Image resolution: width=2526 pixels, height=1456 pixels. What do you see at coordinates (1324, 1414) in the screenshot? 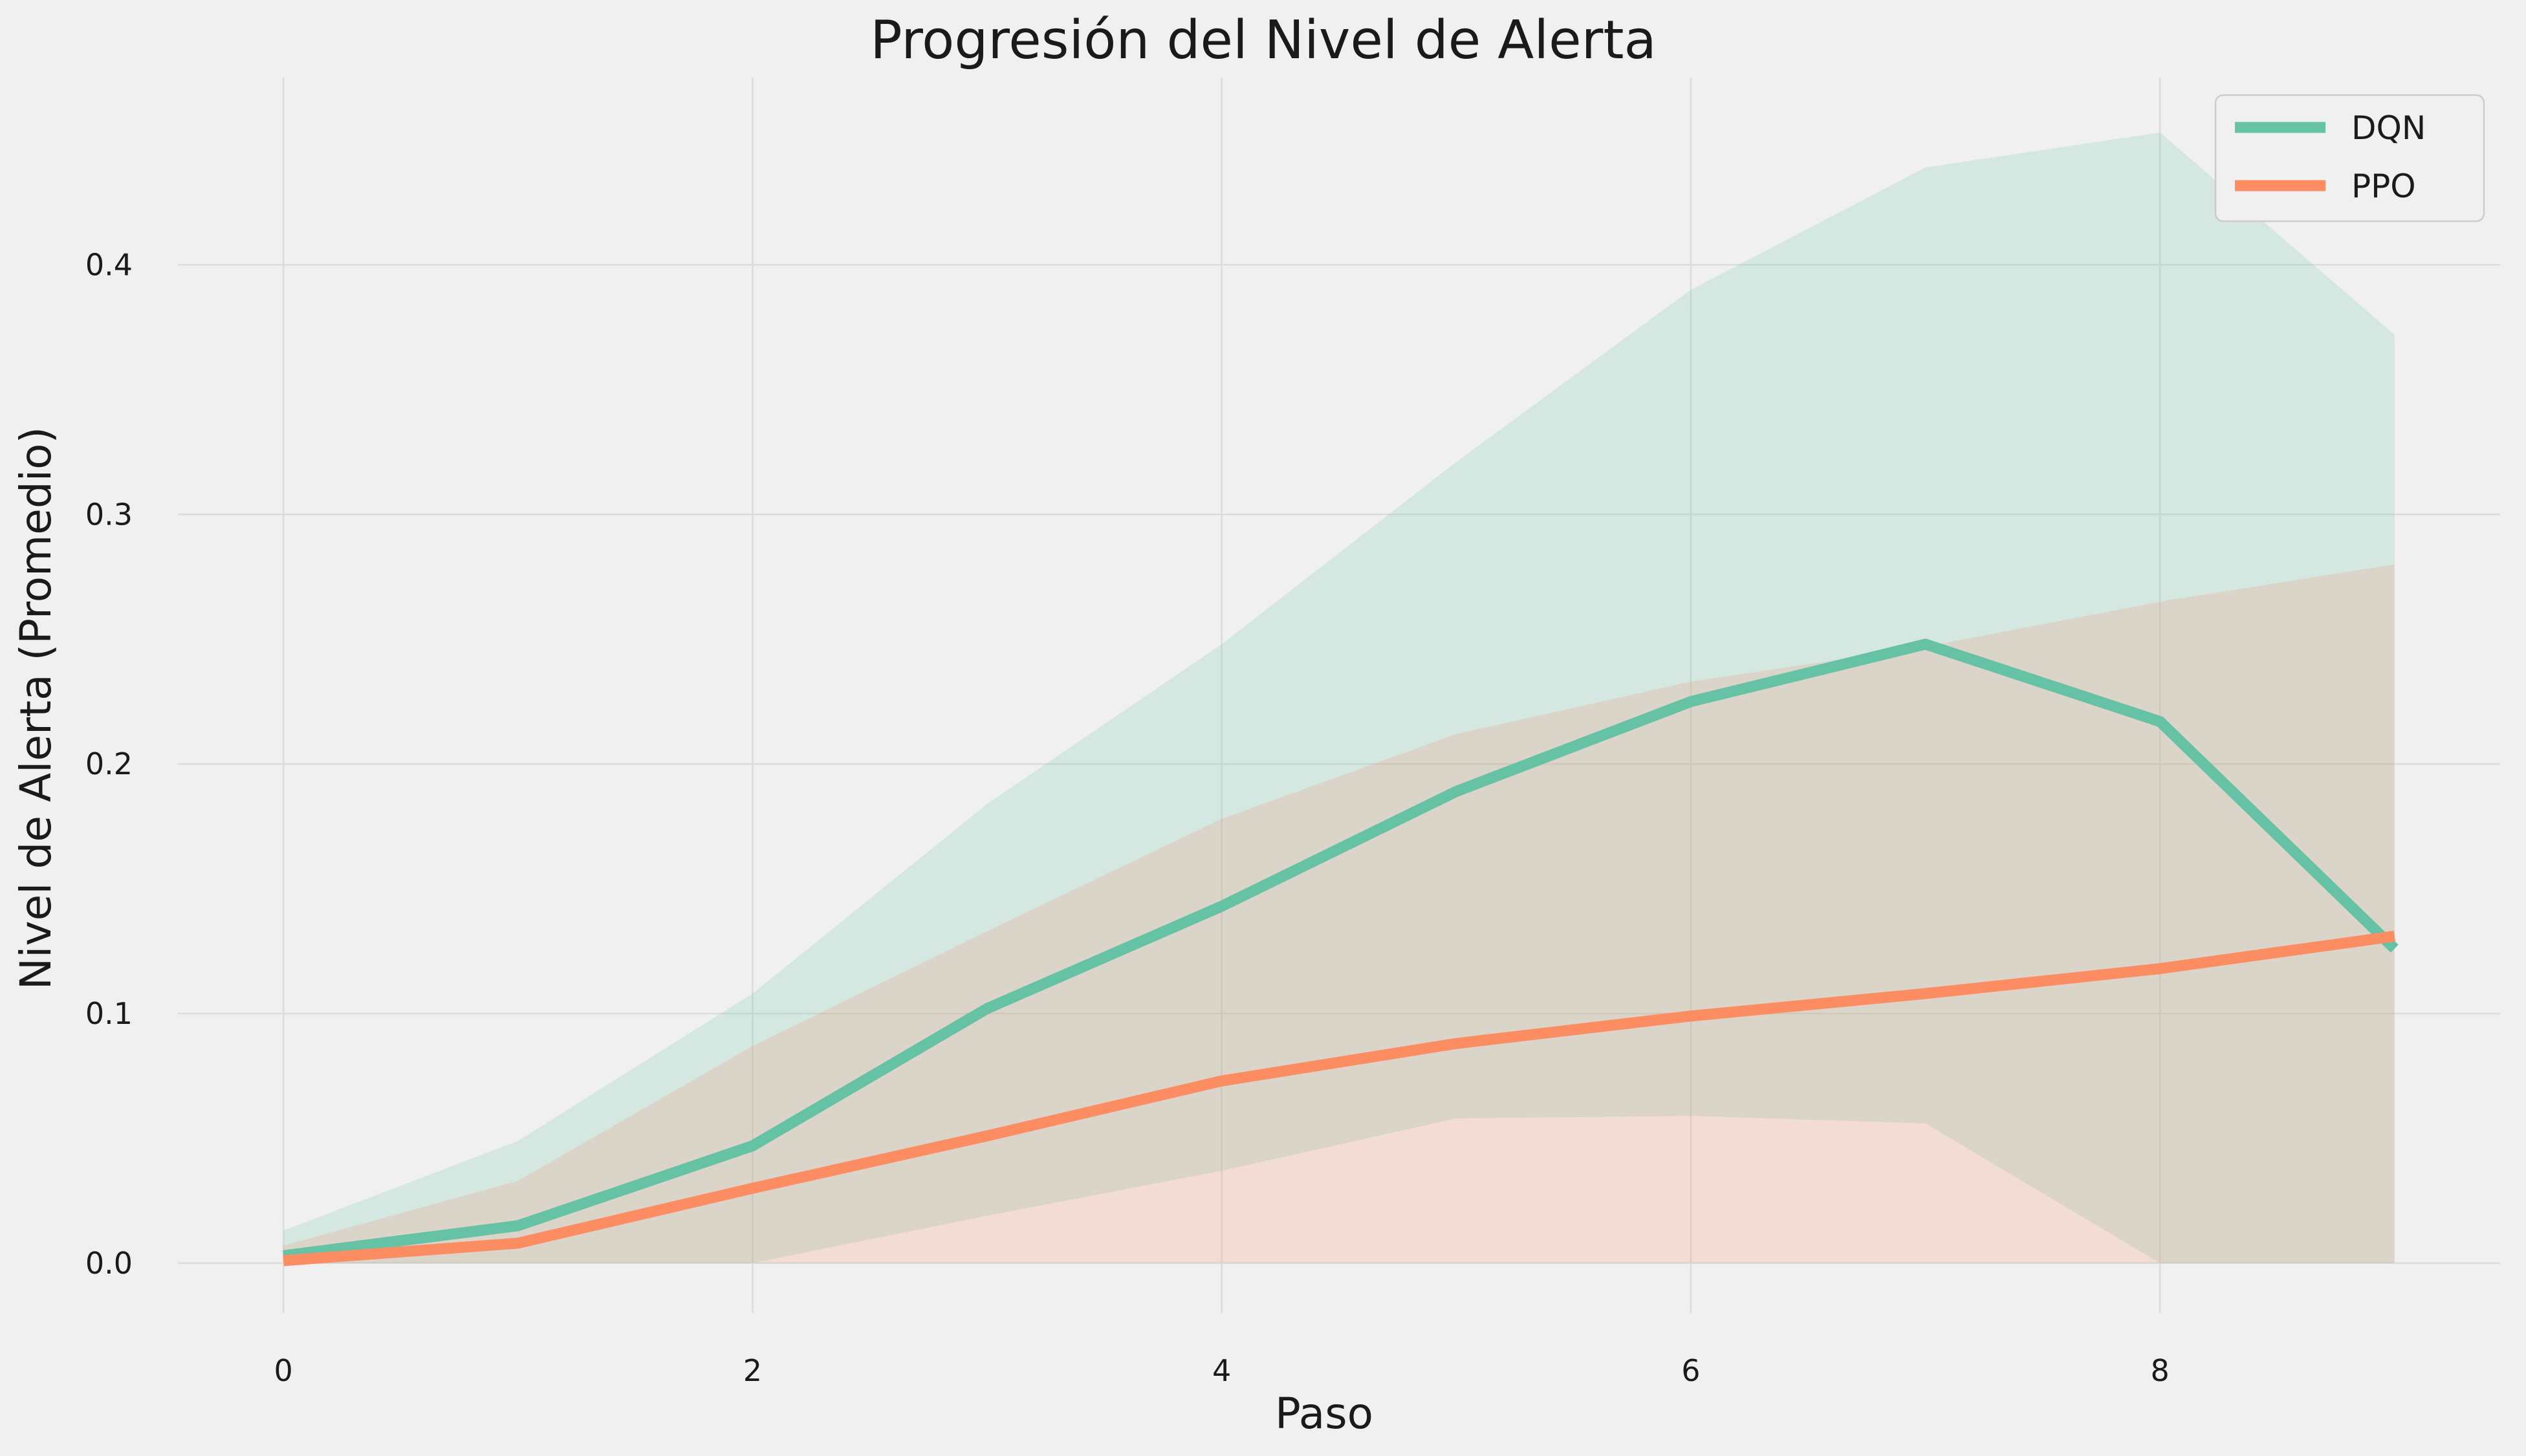
I see `x-axis-label: Paso` at bounding box center [1324, 1414].